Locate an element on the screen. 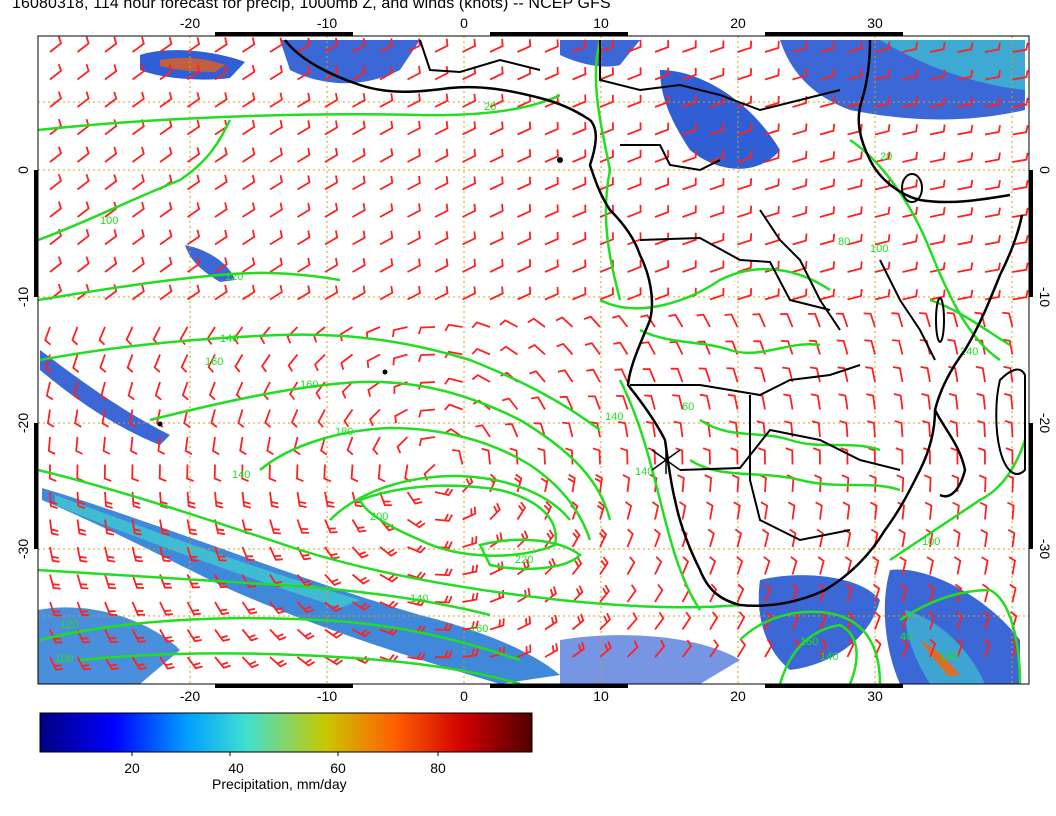 Image resolution: width=1056 pixels, height=816 pixels. lon-tick-label: 20 is located at coordinates (738, 23).